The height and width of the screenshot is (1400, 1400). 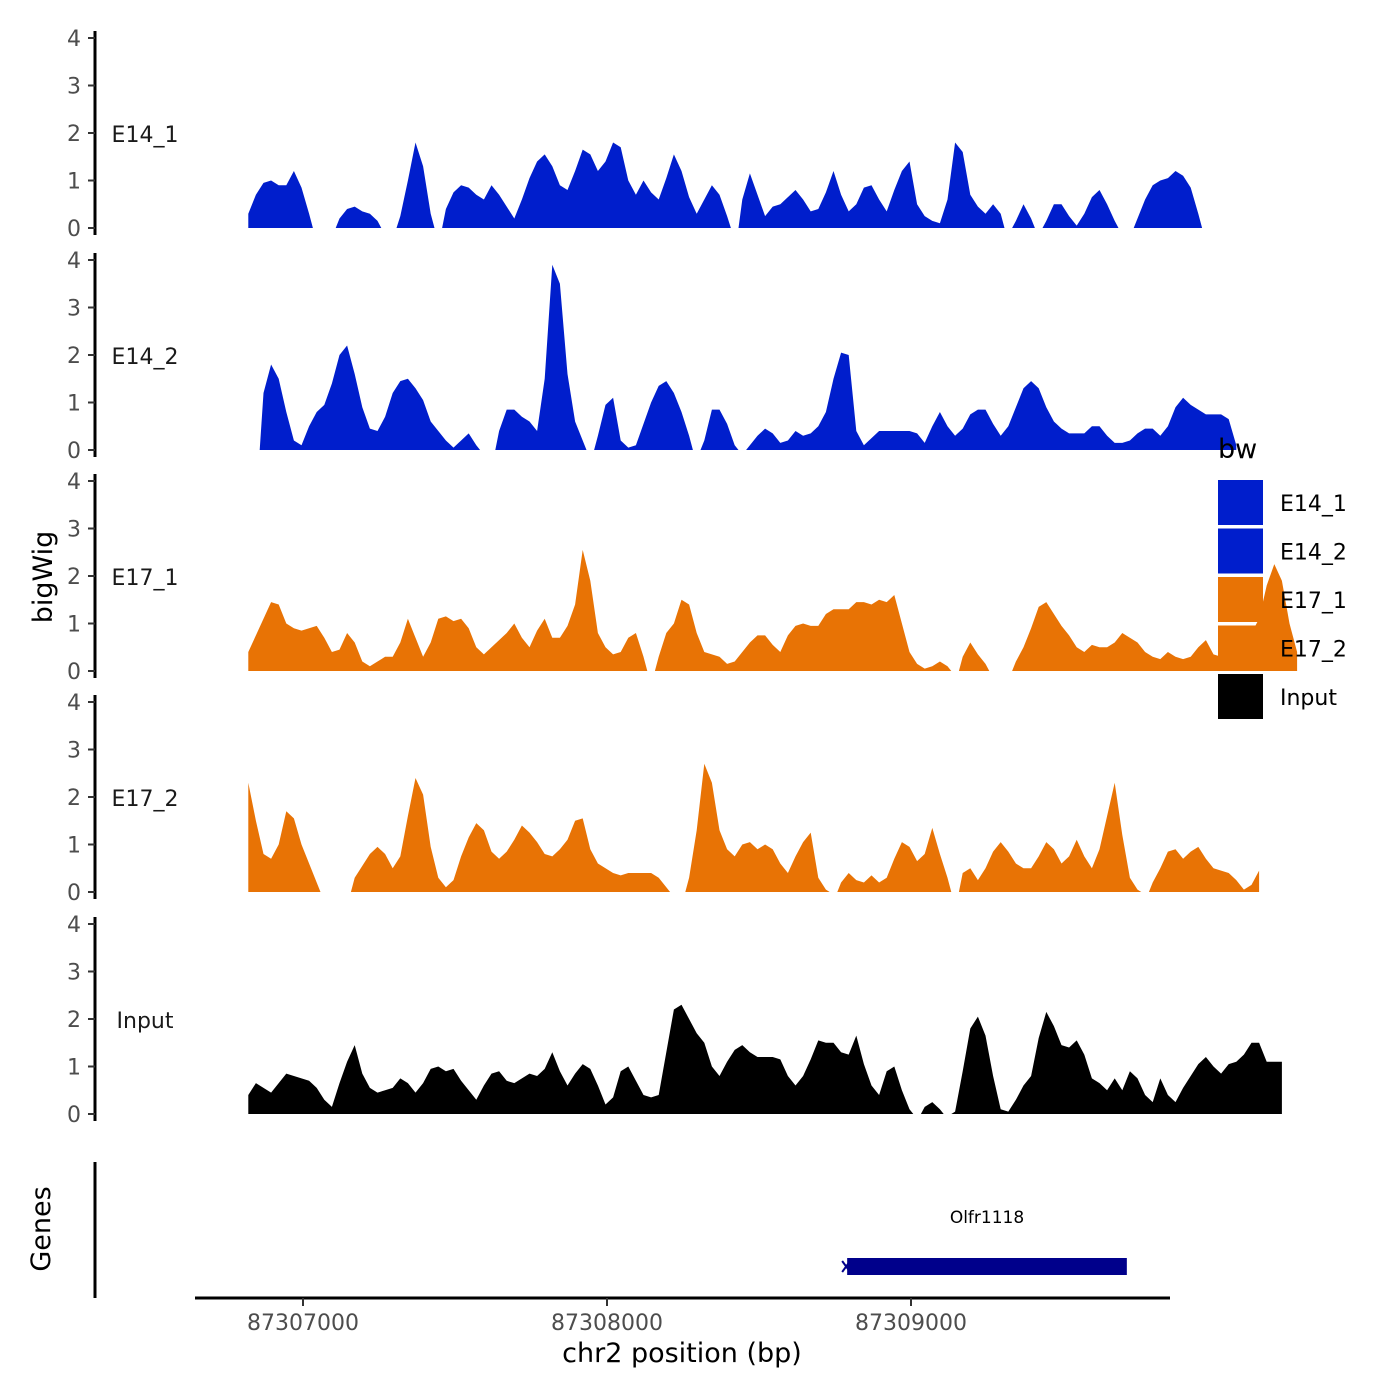 I want to click on y-tick-label-E14_1-1: 1, so click(x=74, y=182).